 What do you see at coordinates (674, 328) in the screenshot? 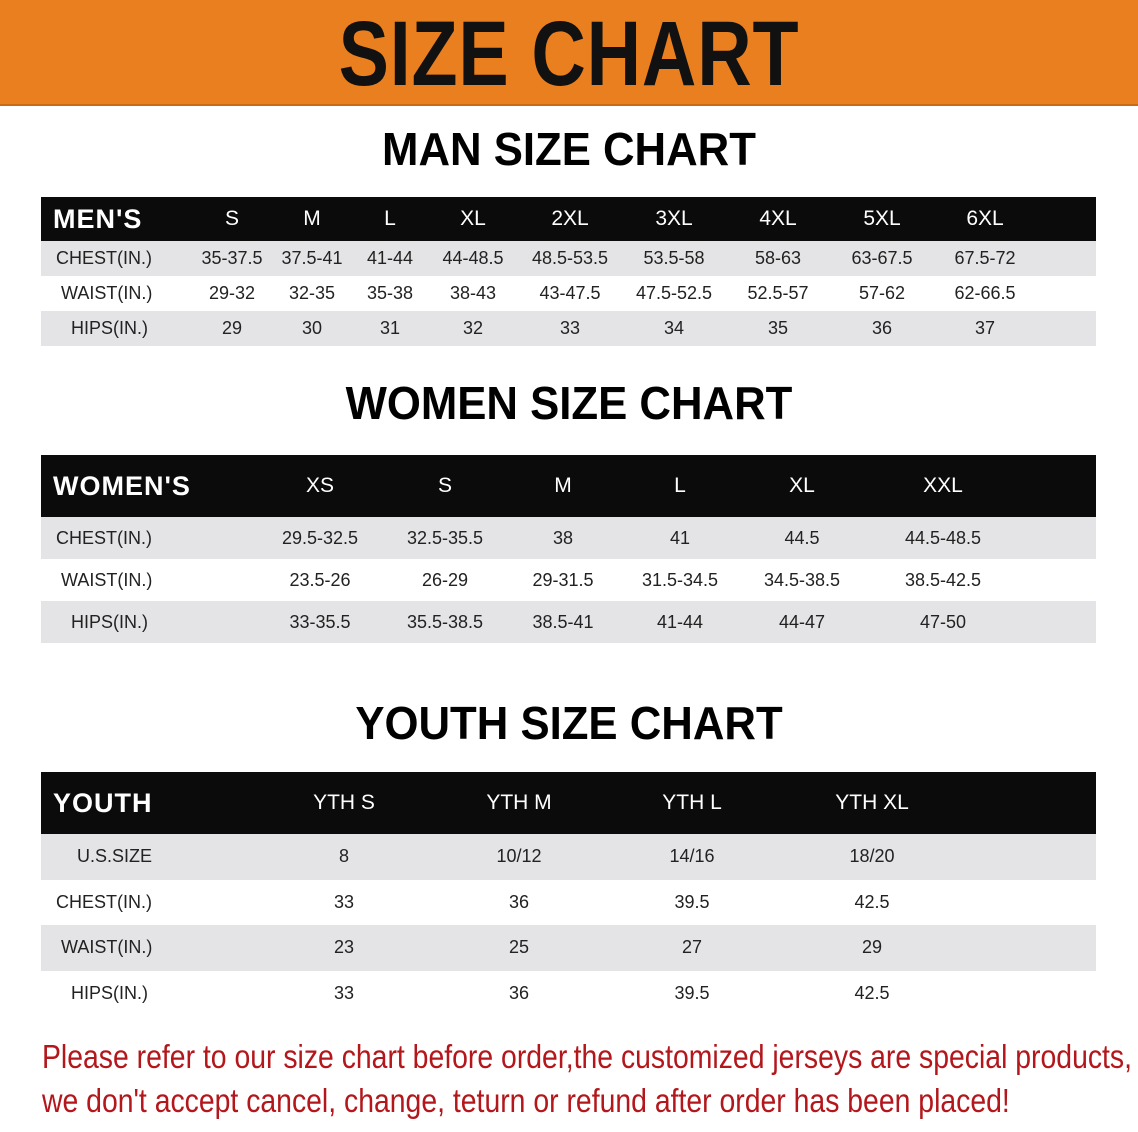
I see `table-cell: 34` at bounding box center [674, 328].